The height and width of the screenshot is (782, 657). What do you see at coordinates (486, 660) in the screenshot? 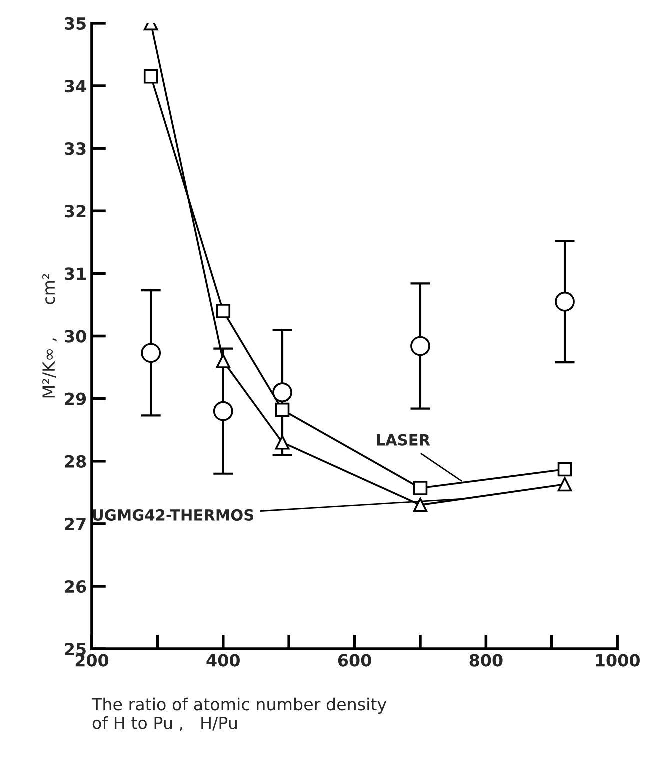
I see `x-tick-label: 800` at bounding box center [486, 660].